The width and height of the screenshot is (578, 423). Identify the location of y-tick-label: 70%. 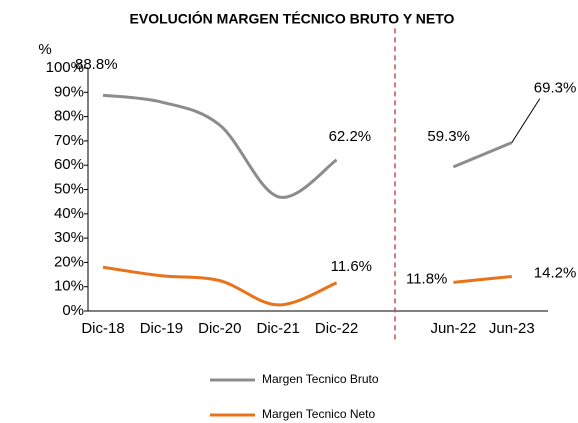
(69, 140).